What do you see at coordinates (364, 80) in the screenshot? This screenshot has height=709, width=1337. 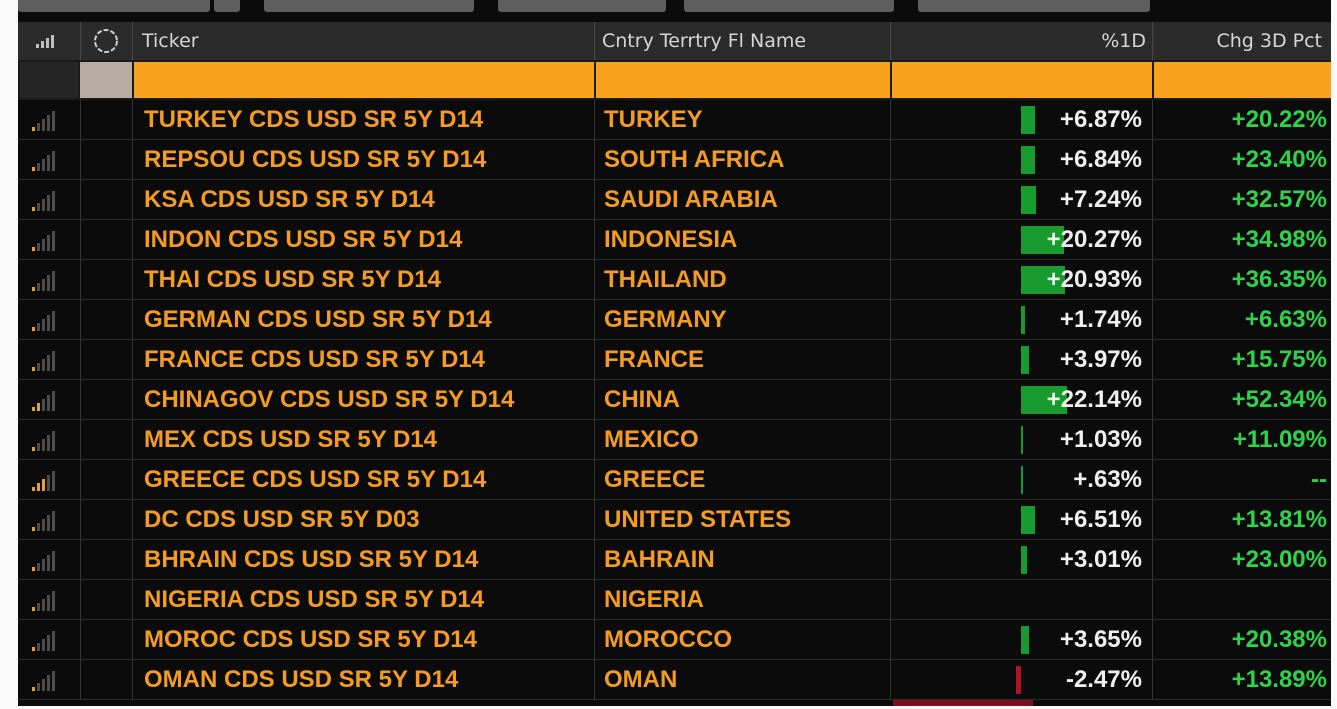 I see `filter-input-ticker` at bounding box center [364, 80].